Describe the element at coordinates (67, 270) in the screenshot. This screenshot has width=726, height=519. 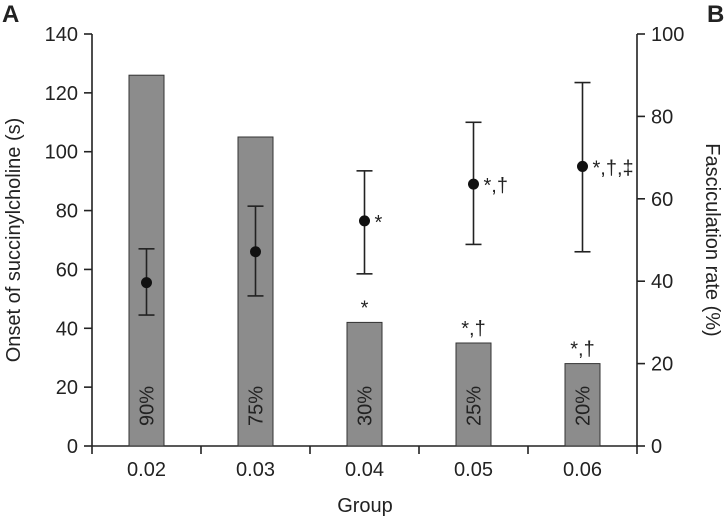
I see `y-left-tick-label: 60` at that location.